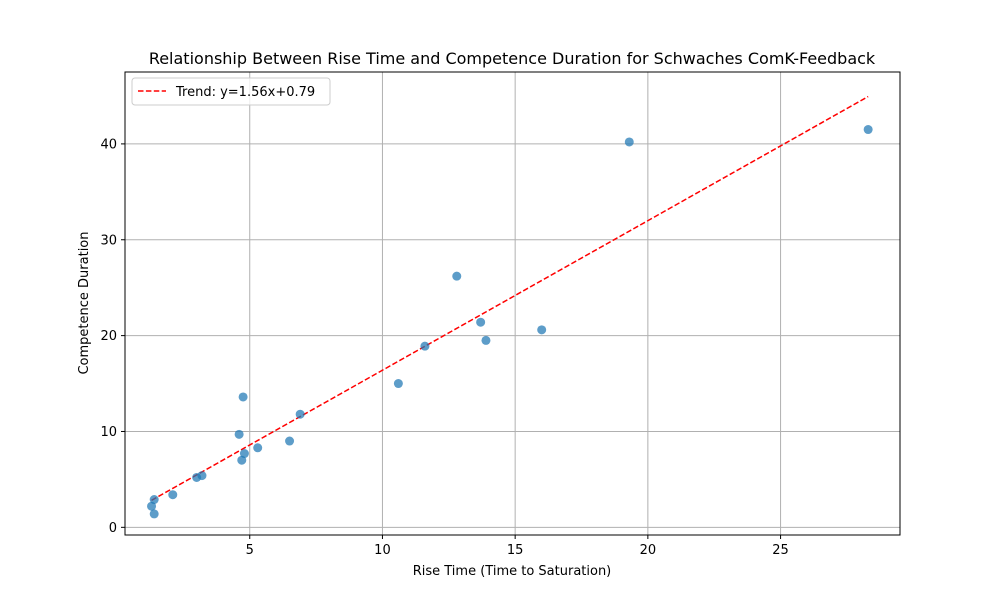 This screenshot has height=600, width=1000. What do you see at coordinates (515, 550) in the screenshot?
I see `x-tick-label: 15` at bounding box center [515, 550].